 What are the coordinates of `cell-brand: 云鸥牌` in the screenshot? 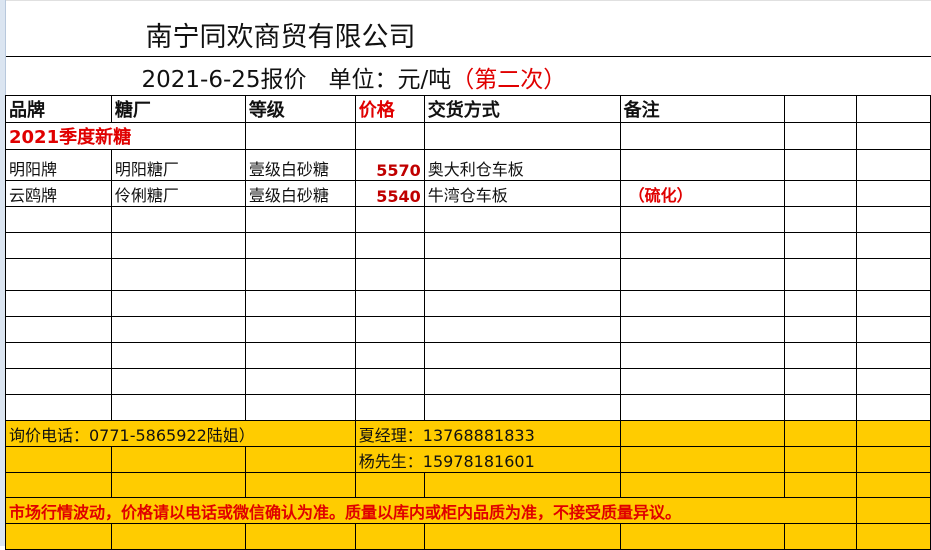 It's located at (58, 193).